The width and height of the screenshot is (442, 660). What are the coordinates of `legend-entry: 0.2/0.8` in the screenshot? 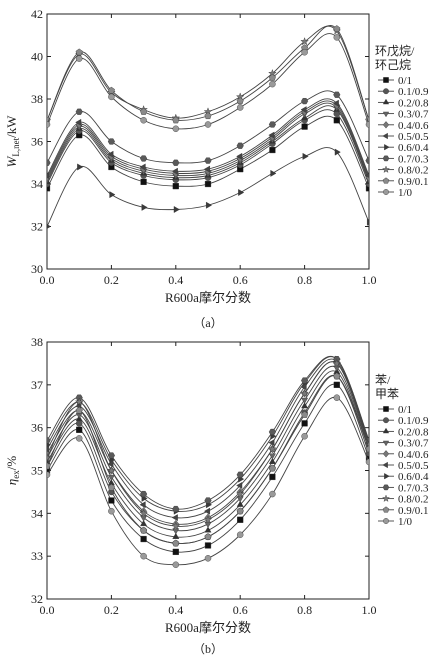 It's located at (413, 432).